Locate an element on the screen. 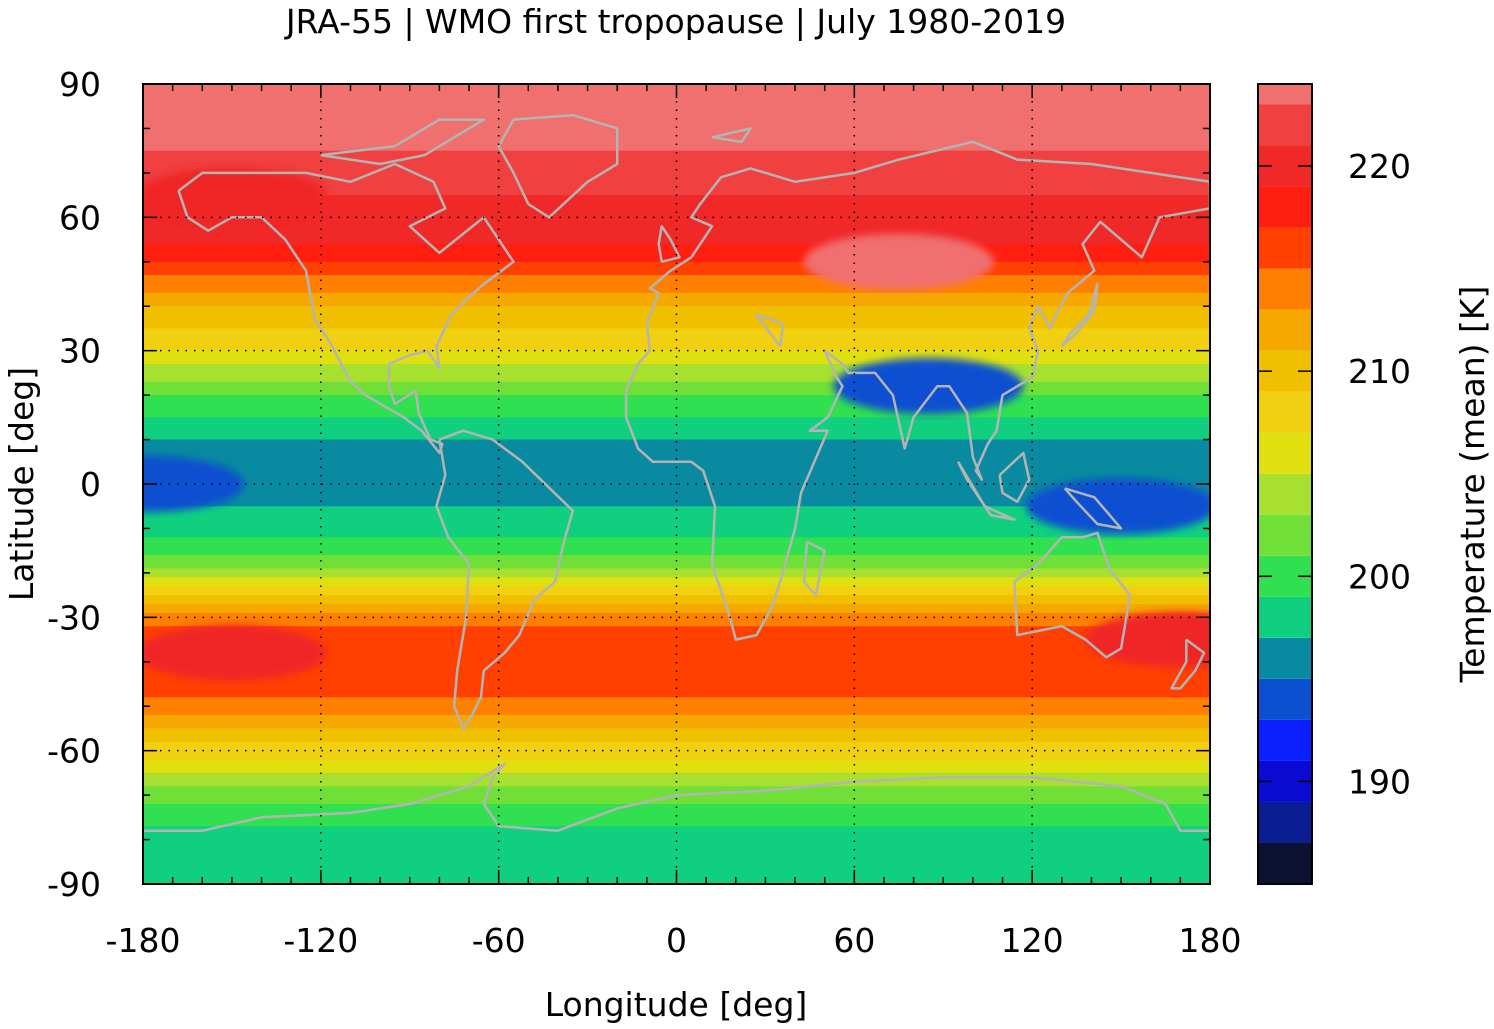 The width and height of the screenshot is (1494, 1029). y-axis-label: Latitude [deg] is located at coordinates (21, 484).